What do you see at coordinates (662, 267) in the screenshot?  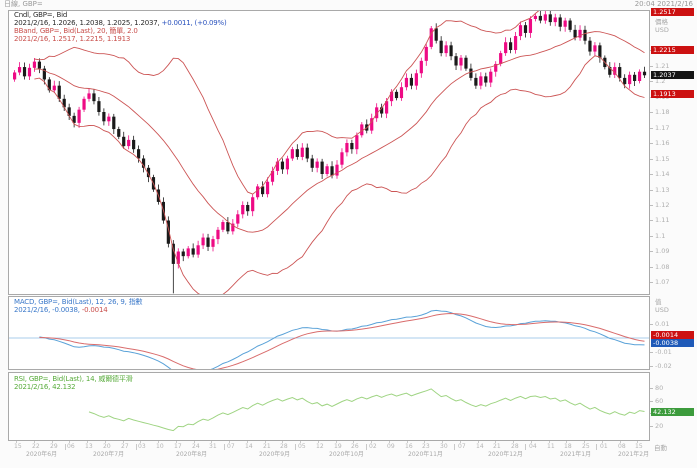 I see `price-tick: 1.08` at bounding box center [662, 267].